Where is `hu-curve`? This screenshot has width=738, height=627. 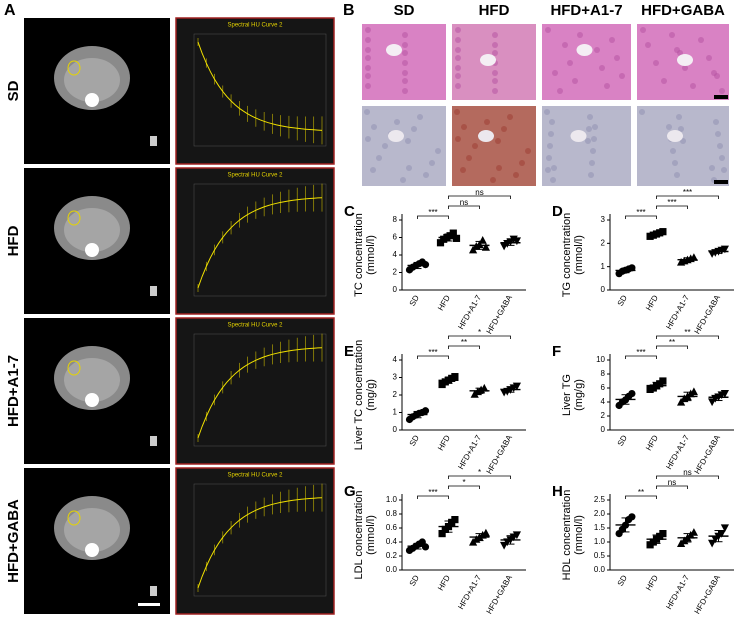
hu-curve is located at coordinates (255, 541).